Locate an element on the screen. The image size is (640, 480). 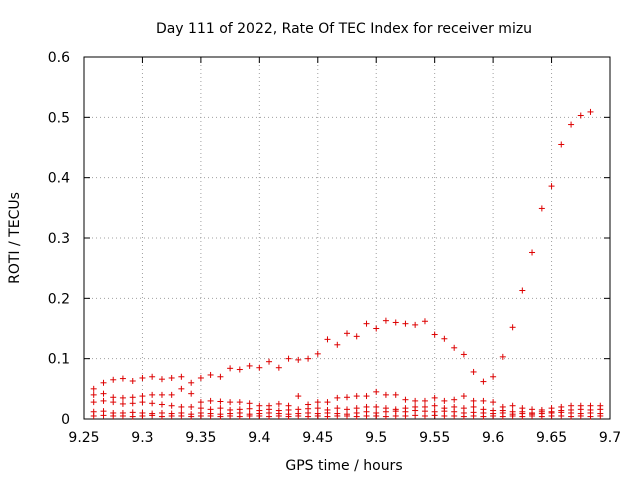
y-tick-label: 0.5 is located at coordinates (59, 118).